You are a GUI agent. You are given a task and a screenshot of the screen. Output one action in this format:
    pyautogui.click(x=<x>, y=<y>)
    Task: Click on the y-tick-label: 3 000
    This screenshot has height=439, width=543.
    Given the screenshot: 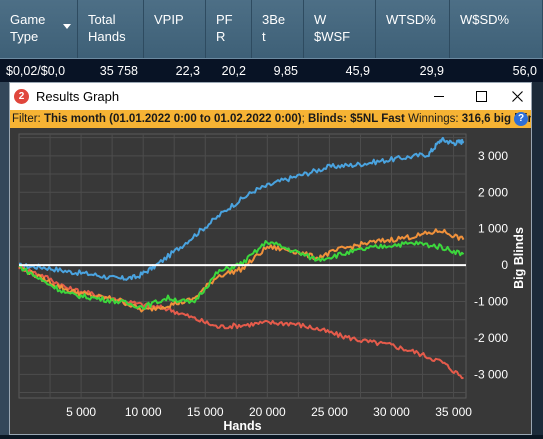 What is the action you would take?
    pyautogui.click(x=493, y=156)
    